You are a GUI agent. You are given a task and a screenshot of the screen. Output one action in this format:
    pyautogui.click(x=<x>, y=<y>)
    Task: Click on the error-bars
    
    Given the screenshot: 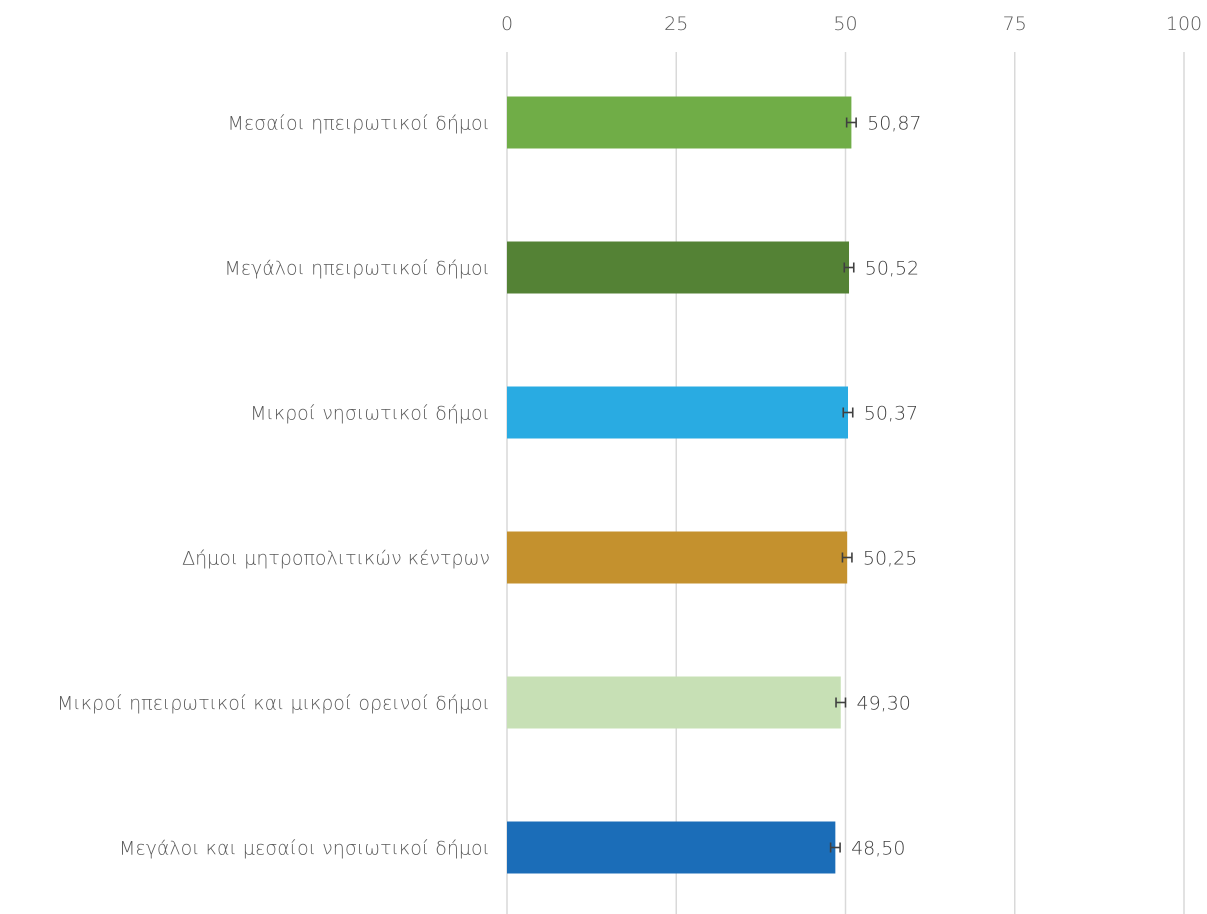 What is the action you would take?
    pyautogui.click(x=843, y=485)
    